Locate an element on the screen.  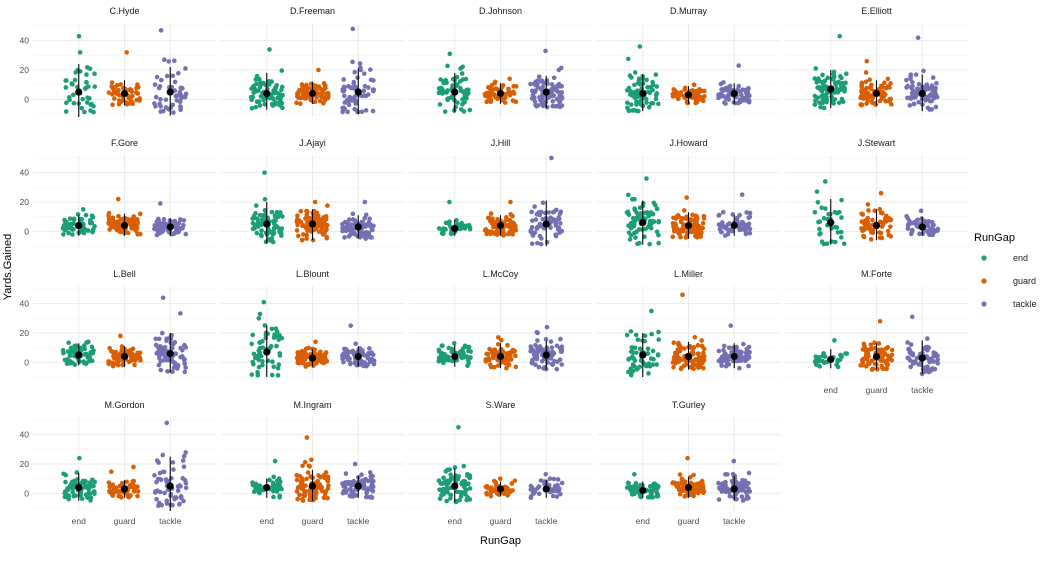
legend-title: RunGap is located at coordinates (994, 238).